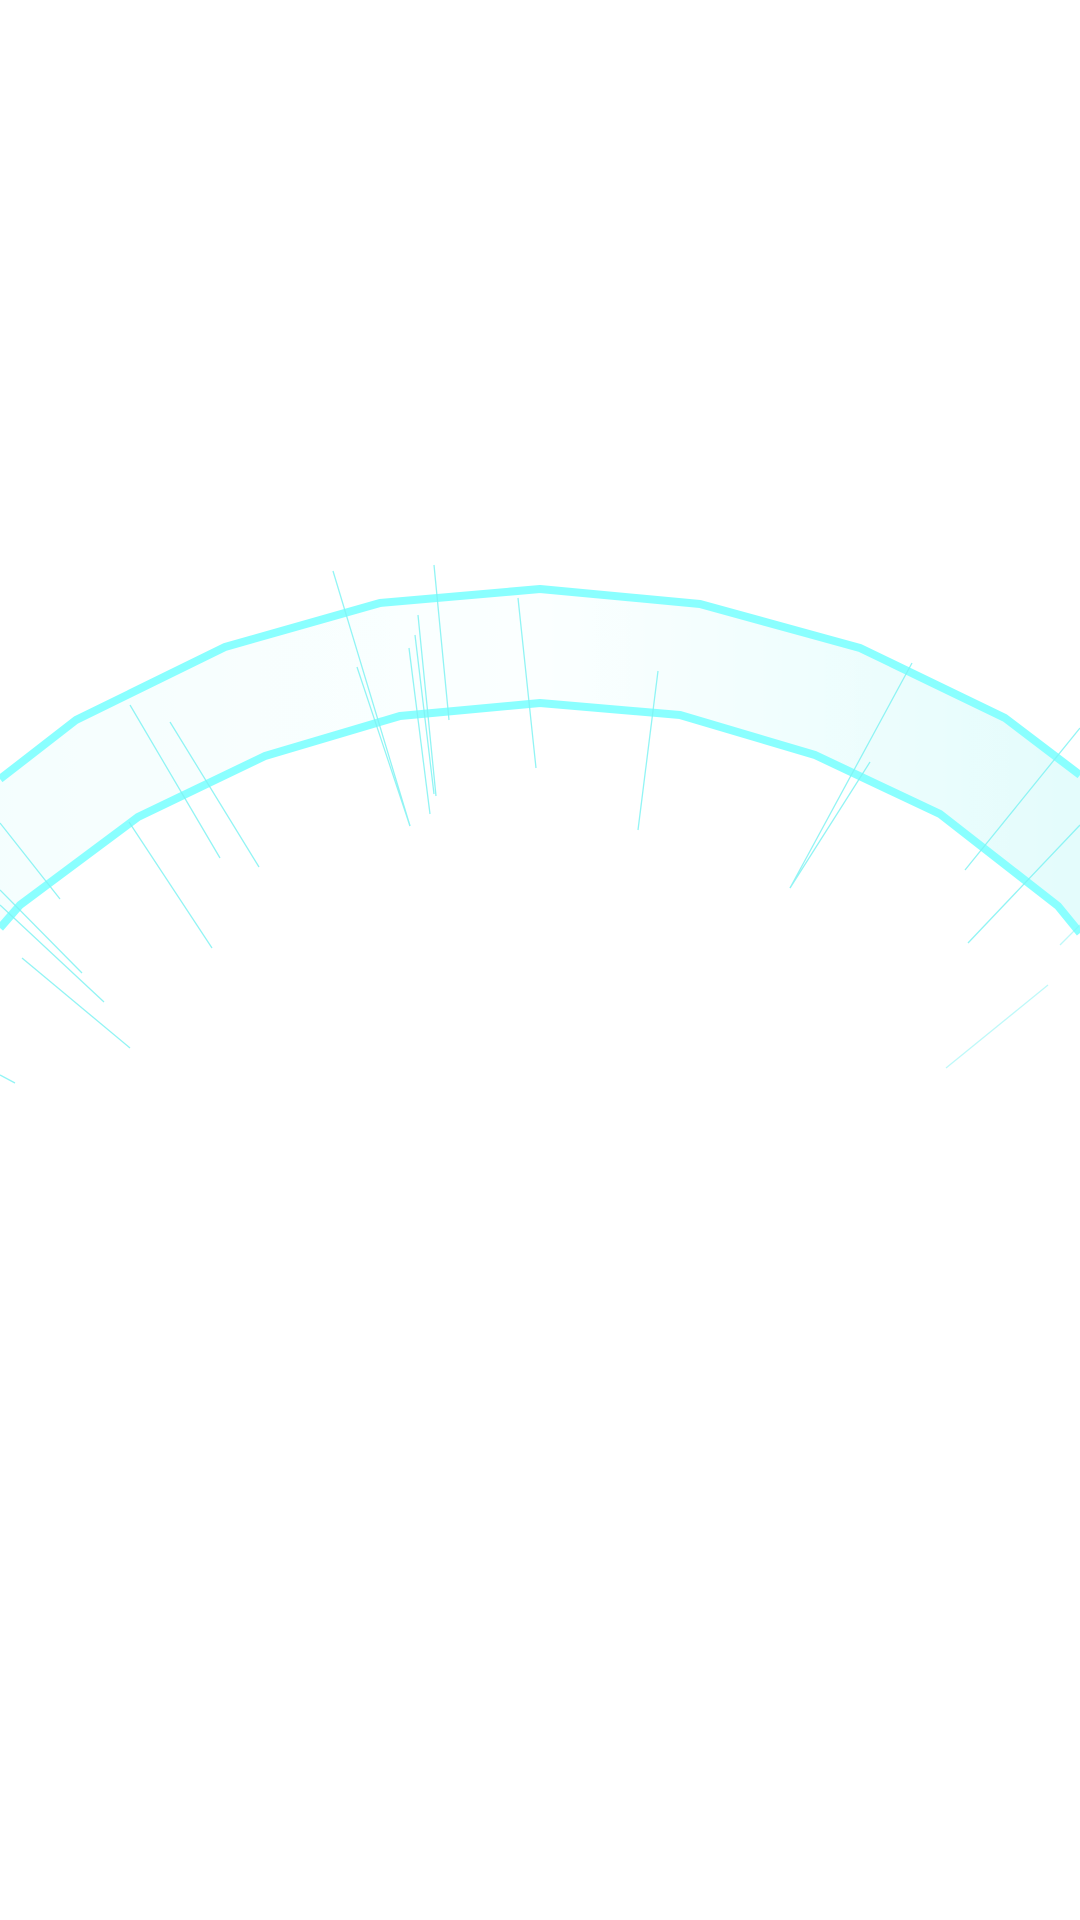  I want to click on arc-outer-stroke, so click(540, 684).